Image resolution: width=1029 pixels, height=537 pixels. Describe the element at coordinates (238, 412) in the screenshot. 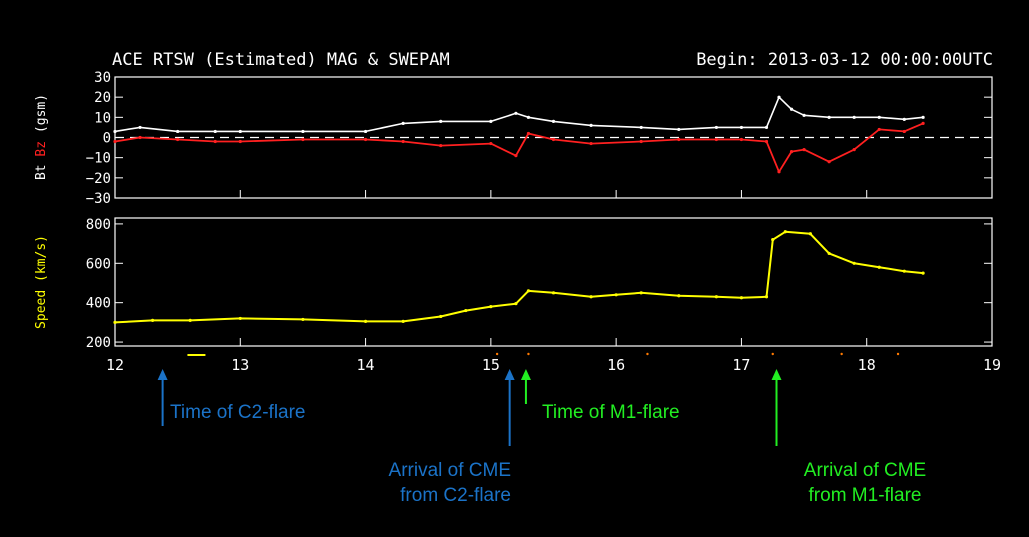

I see `annotation-c2-flare-time: Time of C2-flare` at that location.